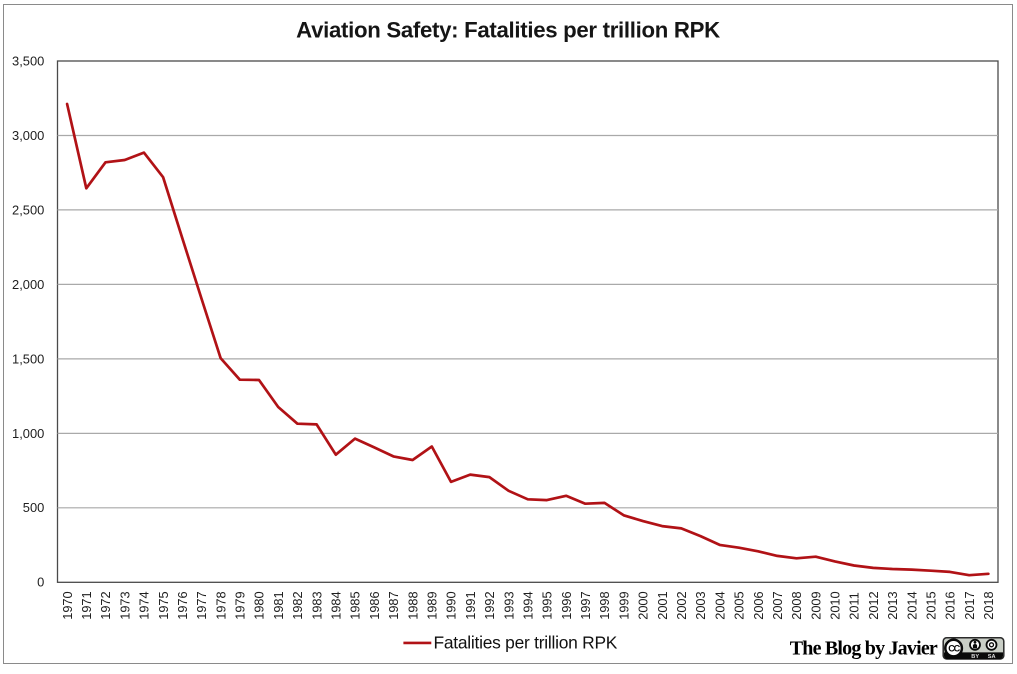 The image size is (1017, 674). Describe the element at coordinates (124, 605) in the screenshot. I see `svg-text: 1973` at that location.